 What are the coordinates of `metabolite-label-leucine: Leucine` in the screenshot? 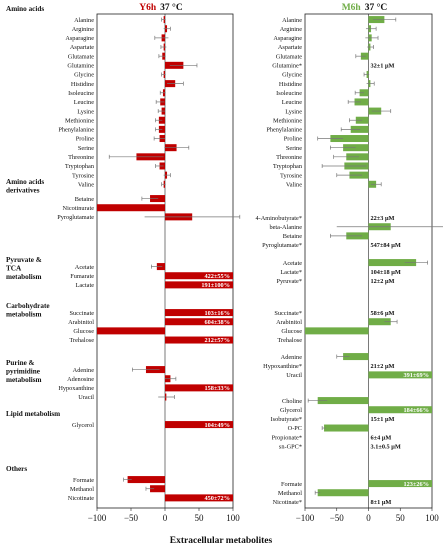 It's located at (292, 102).